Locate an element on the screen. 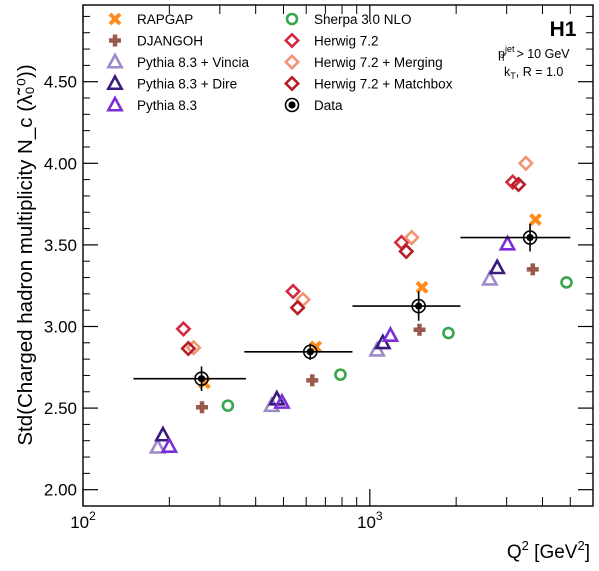 Image resolution: width=599 pixels, height=571 pixels. legend-label: Pythia 8.3 + Vincia is located at coordinates (193, 62).